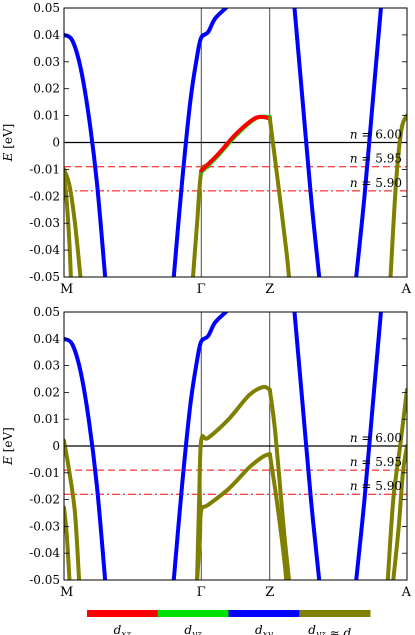 The image size is (415, 635). What do you see at coordinates (264, 629) in the screenshot?
I see `colorbar-label: dxy` at bounding box center [264, 629].